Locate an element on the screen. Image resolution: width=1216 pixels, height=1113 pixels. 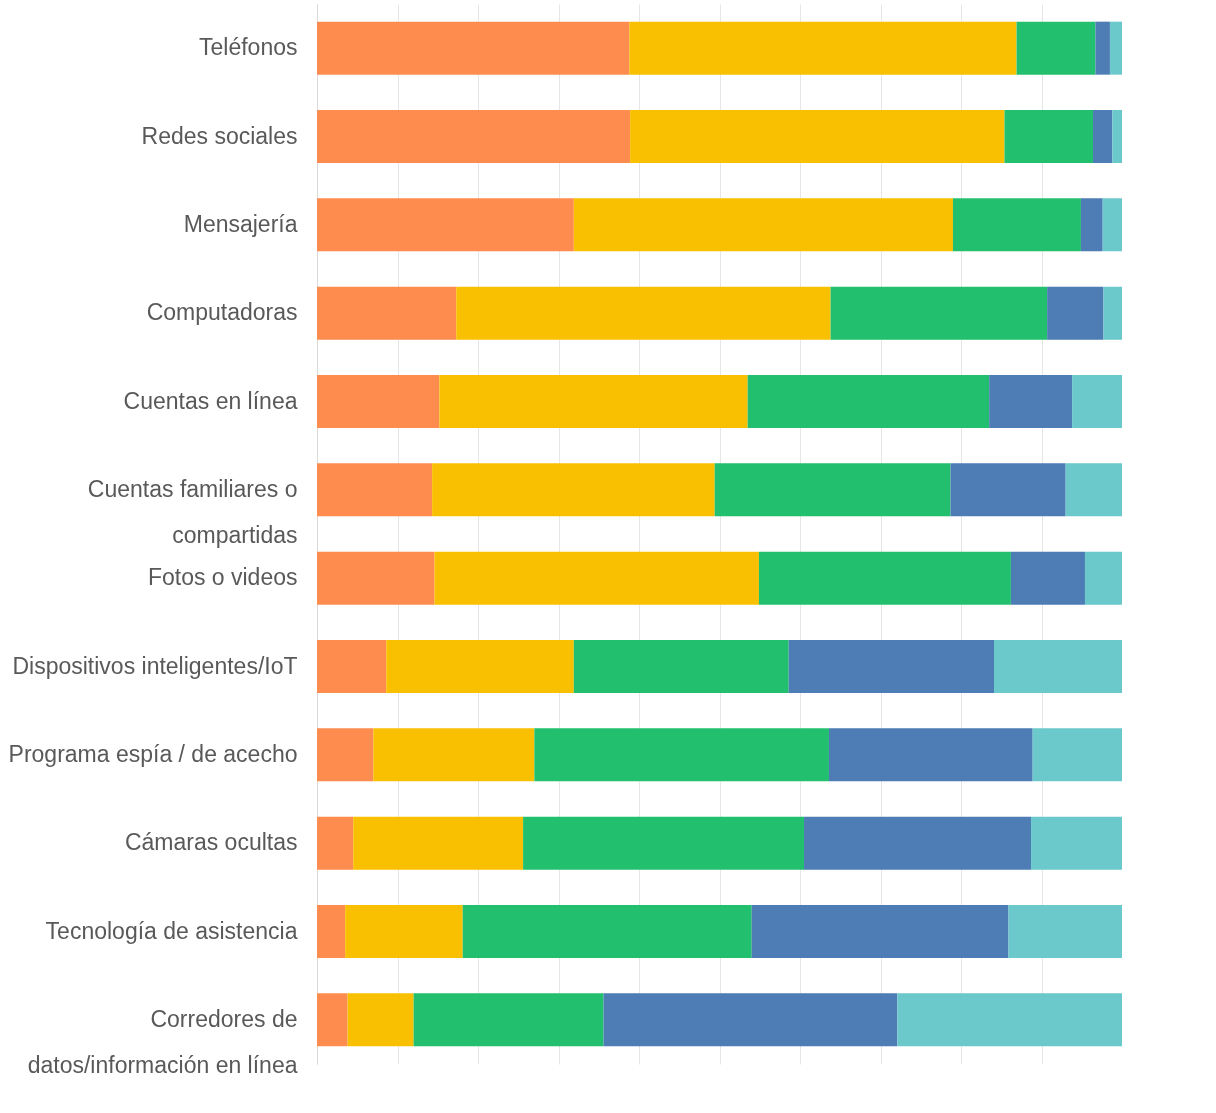
y-tick-label: Computadoras is located at coordinates (222, 312).